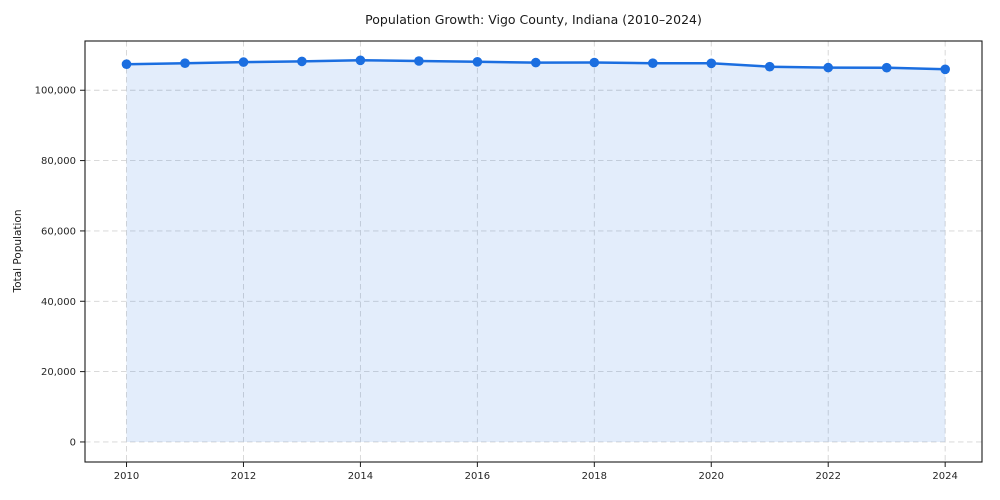  What do you see at coordinates (827, 476) in the screenshot?
I see `x-tick-label: 2022` at bounding box center [827, 476].